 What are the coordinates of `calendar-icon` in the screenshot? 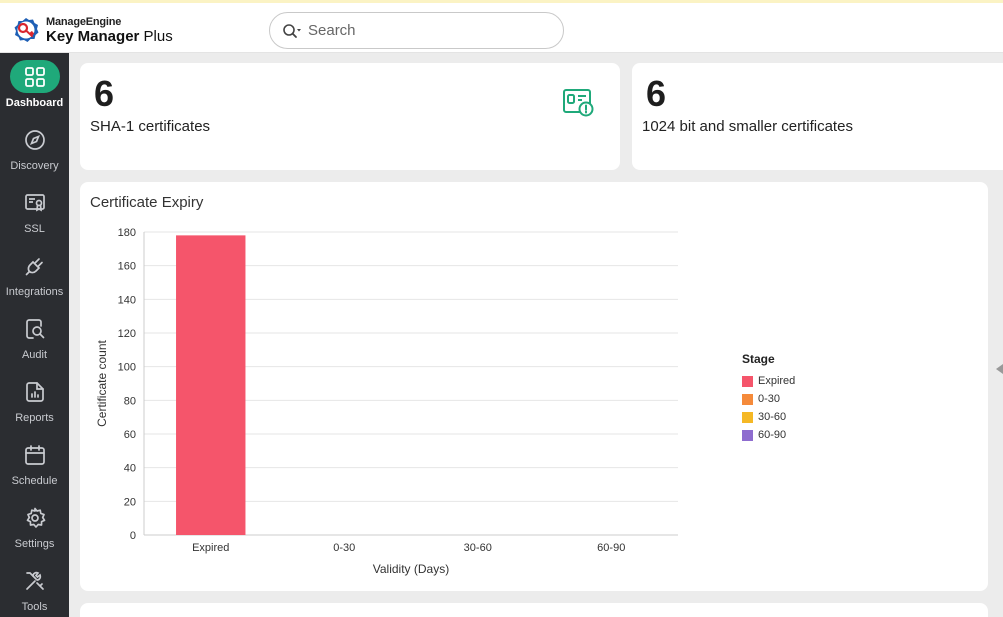 It's located at (35, 454).